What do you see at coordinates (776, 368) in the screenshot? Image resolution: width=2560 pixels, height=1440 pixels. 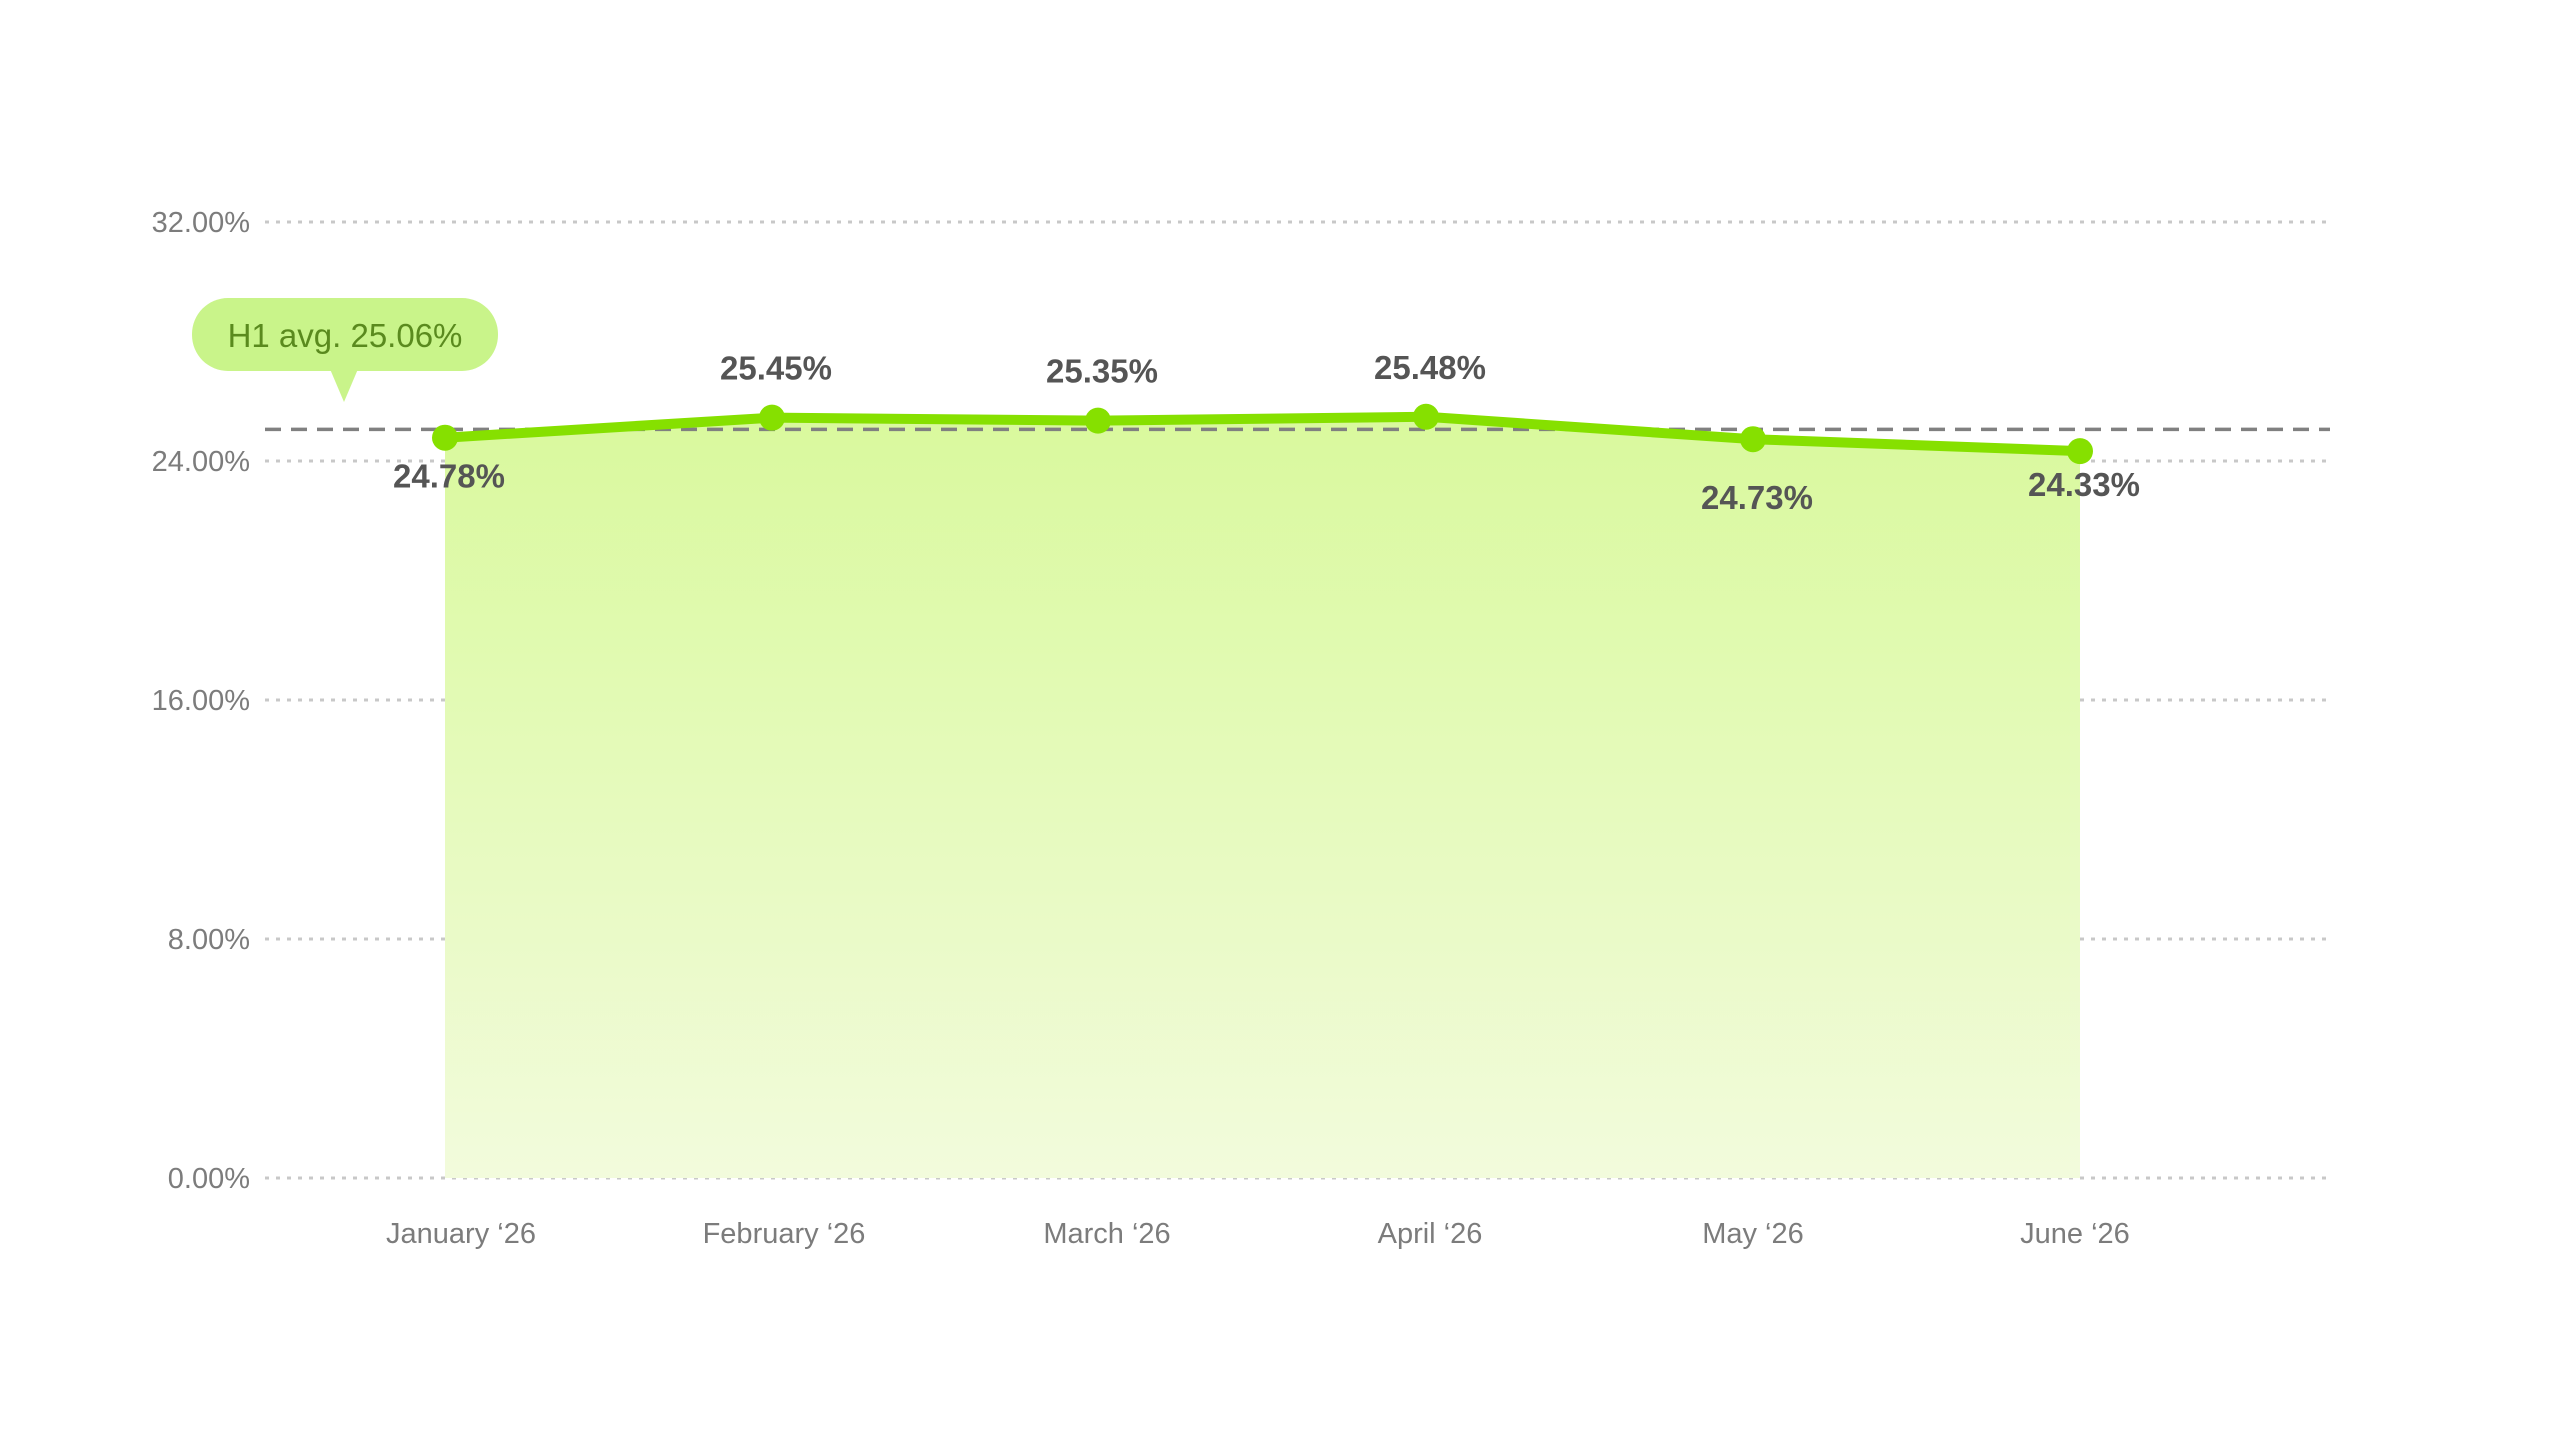 I see `data-label: 25.45%` at bounding box center [776, 368].